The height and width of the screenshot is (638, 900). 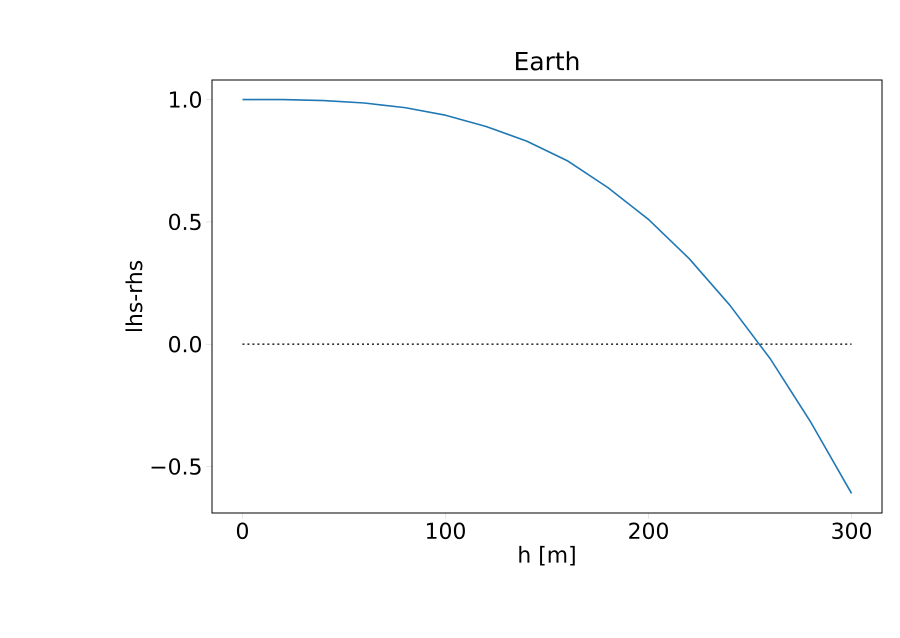 I want to click on y-tick-label: 0.5, so click(x=185, y=222).